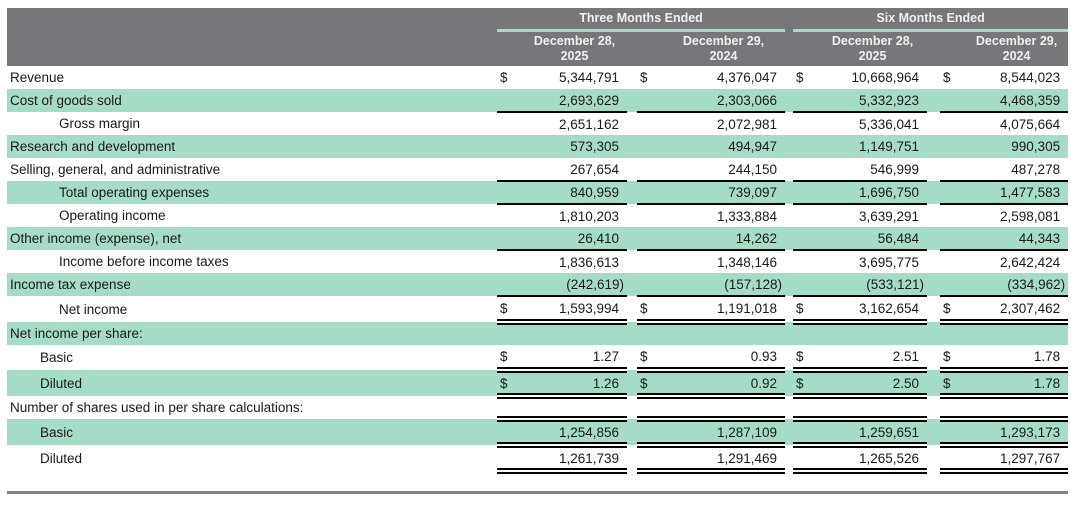  I want to click on row-label: Operating income, so click(112, 215).